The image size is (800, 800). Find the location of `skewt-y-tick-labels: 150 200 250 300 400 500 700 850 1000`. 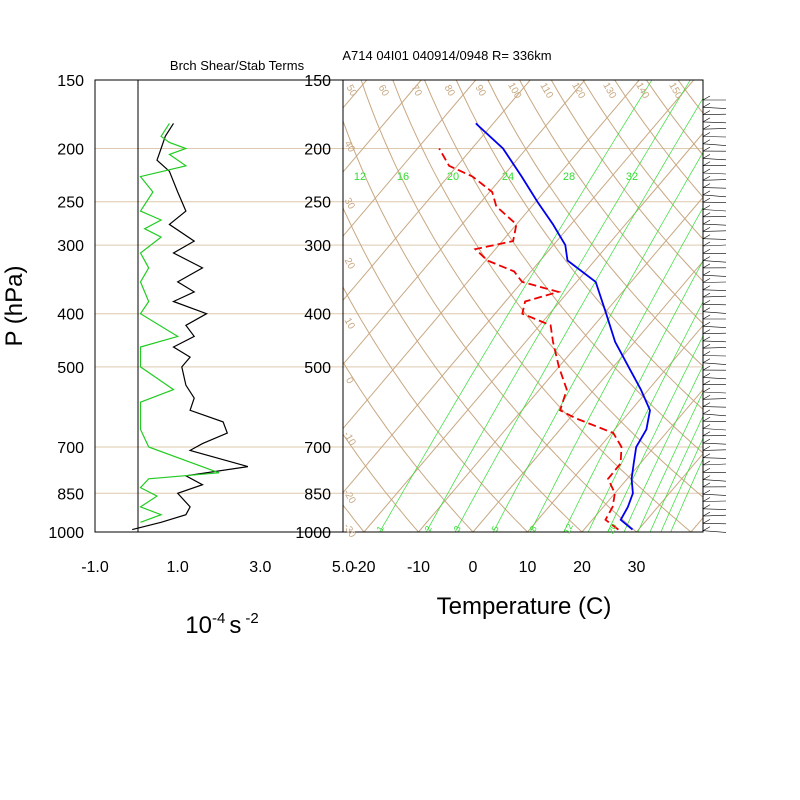

skewt-y-tick-labels: 150 200 250 300 400 500 700 850 1000 is located at coordinates (313, 307).